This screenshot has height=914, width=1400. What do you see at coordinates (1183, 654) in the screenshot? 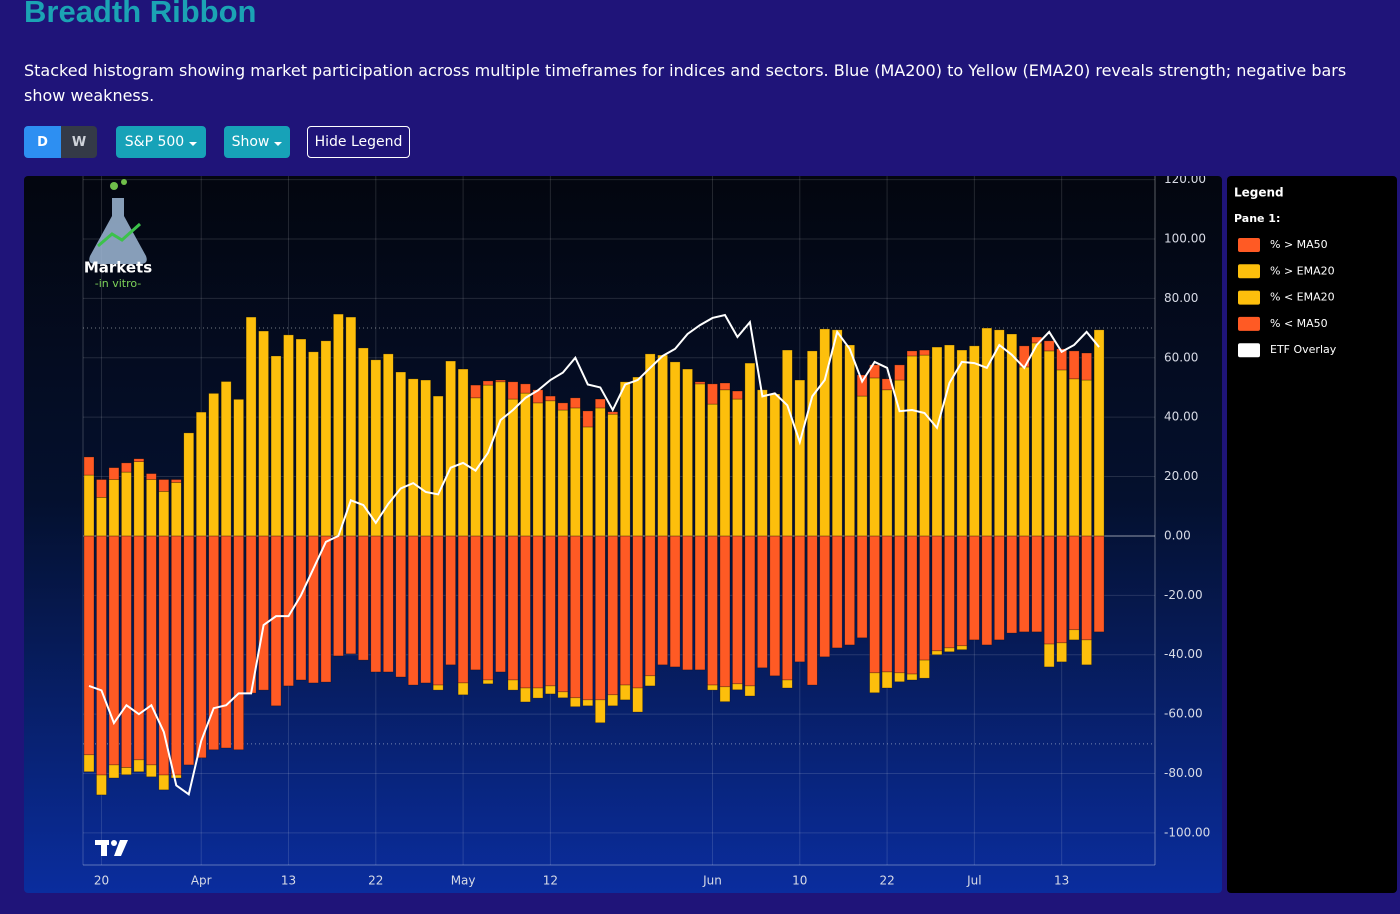
I see `y-tick-label: -40.00` at bounding box center [1183, 654].